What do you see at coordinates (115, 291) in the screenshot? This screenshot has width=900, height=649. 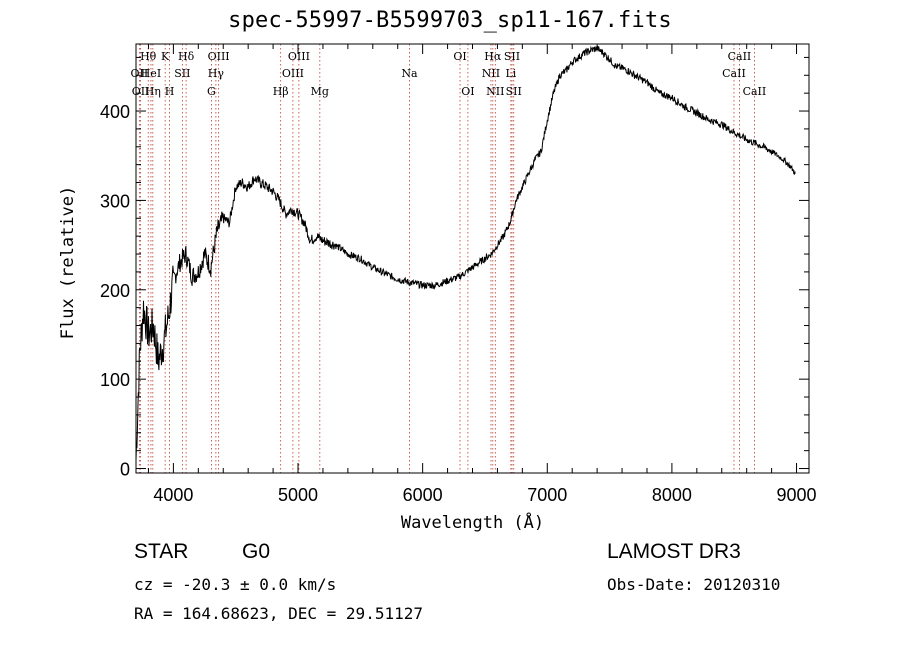 I see `y-tick-label: 200` at bounding box center [115, 291].